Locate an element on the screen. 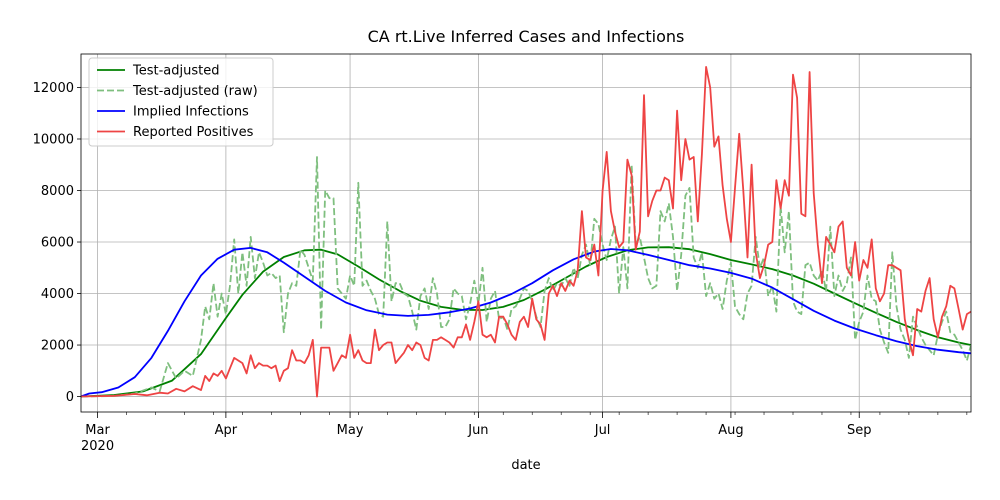 The image size is (1000, 500). y-tick-label: 12000 is located at coordinates (53, 88).